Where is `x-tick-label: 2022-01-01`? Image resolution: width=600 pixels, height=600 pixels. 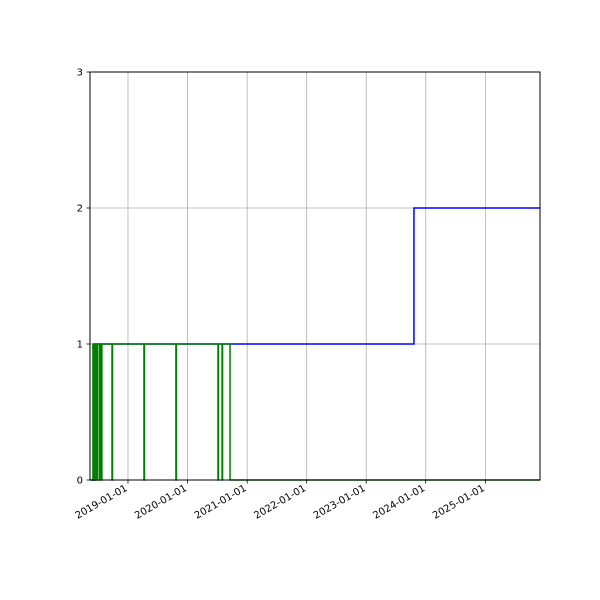
x-tick-label: 2022-01-01 is located at coordinates (280, 502).